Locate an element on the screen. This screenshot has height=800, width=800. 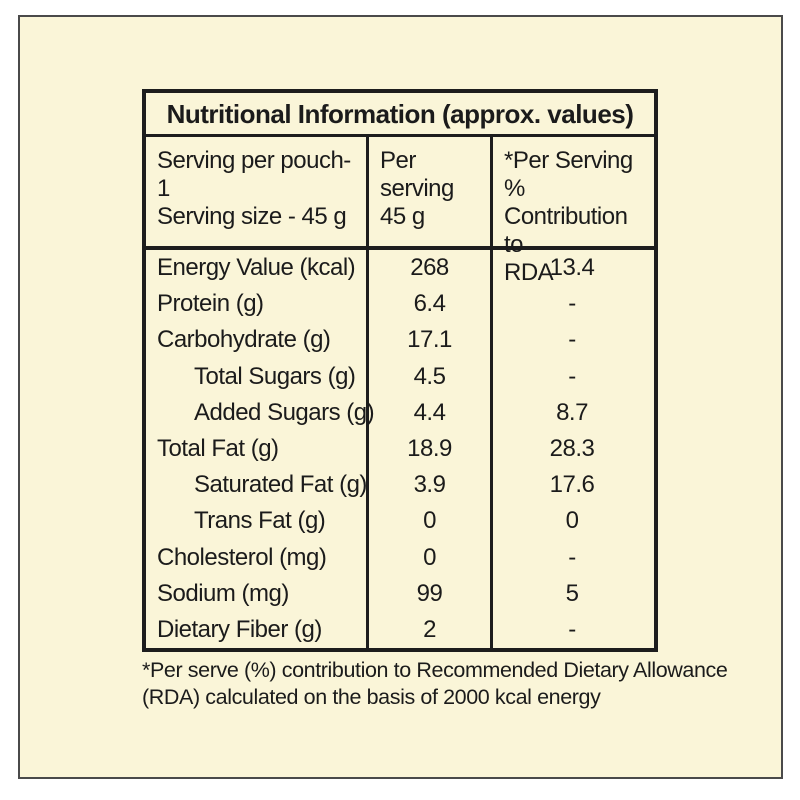
table-row: Saturated Fat (g) 3.9 17.6 is located at coordinates (400, 485).